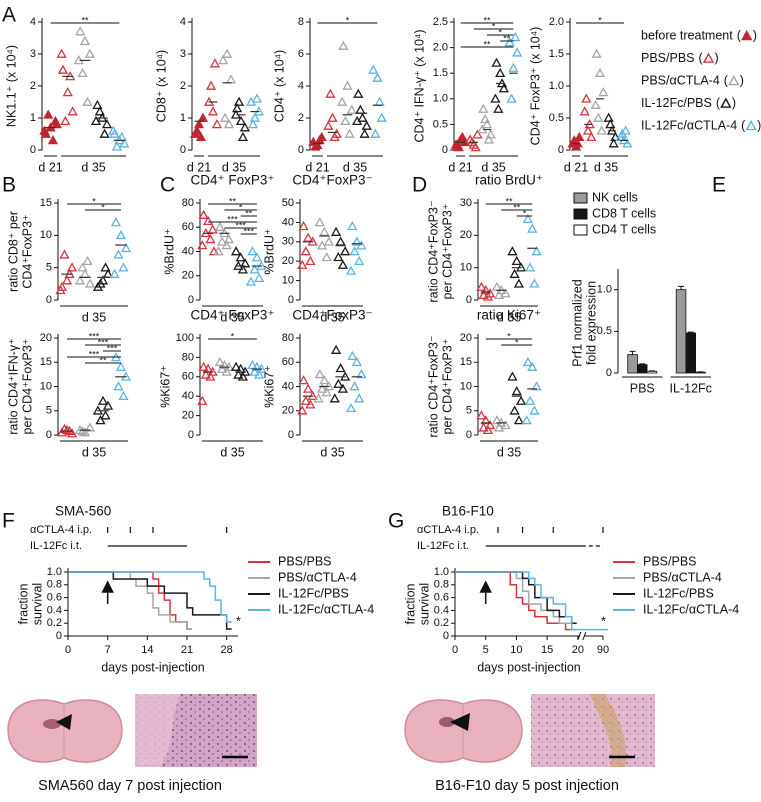  What do you see at coordinates (604, 331) in the screenshot?
I see `y-tick-label: 0.5` at bounding box center [604, 331].